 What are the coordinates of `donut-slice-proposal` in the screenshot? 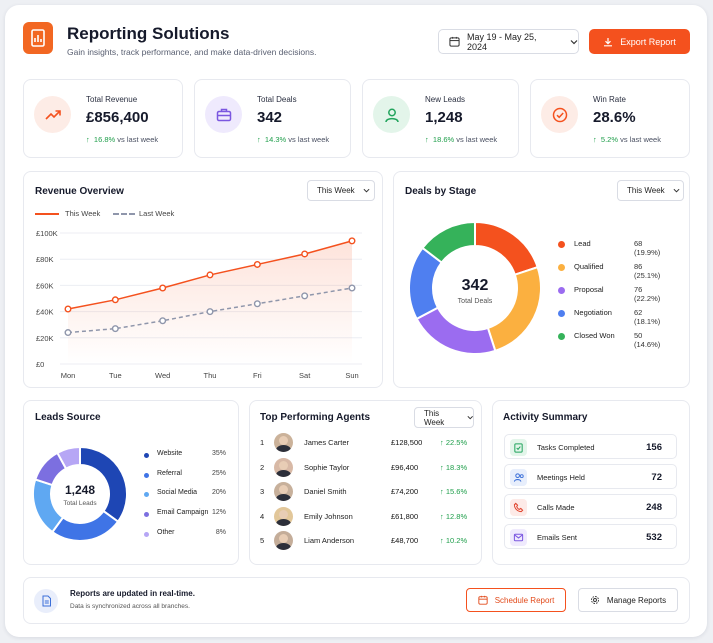 It's located at (456, 330).